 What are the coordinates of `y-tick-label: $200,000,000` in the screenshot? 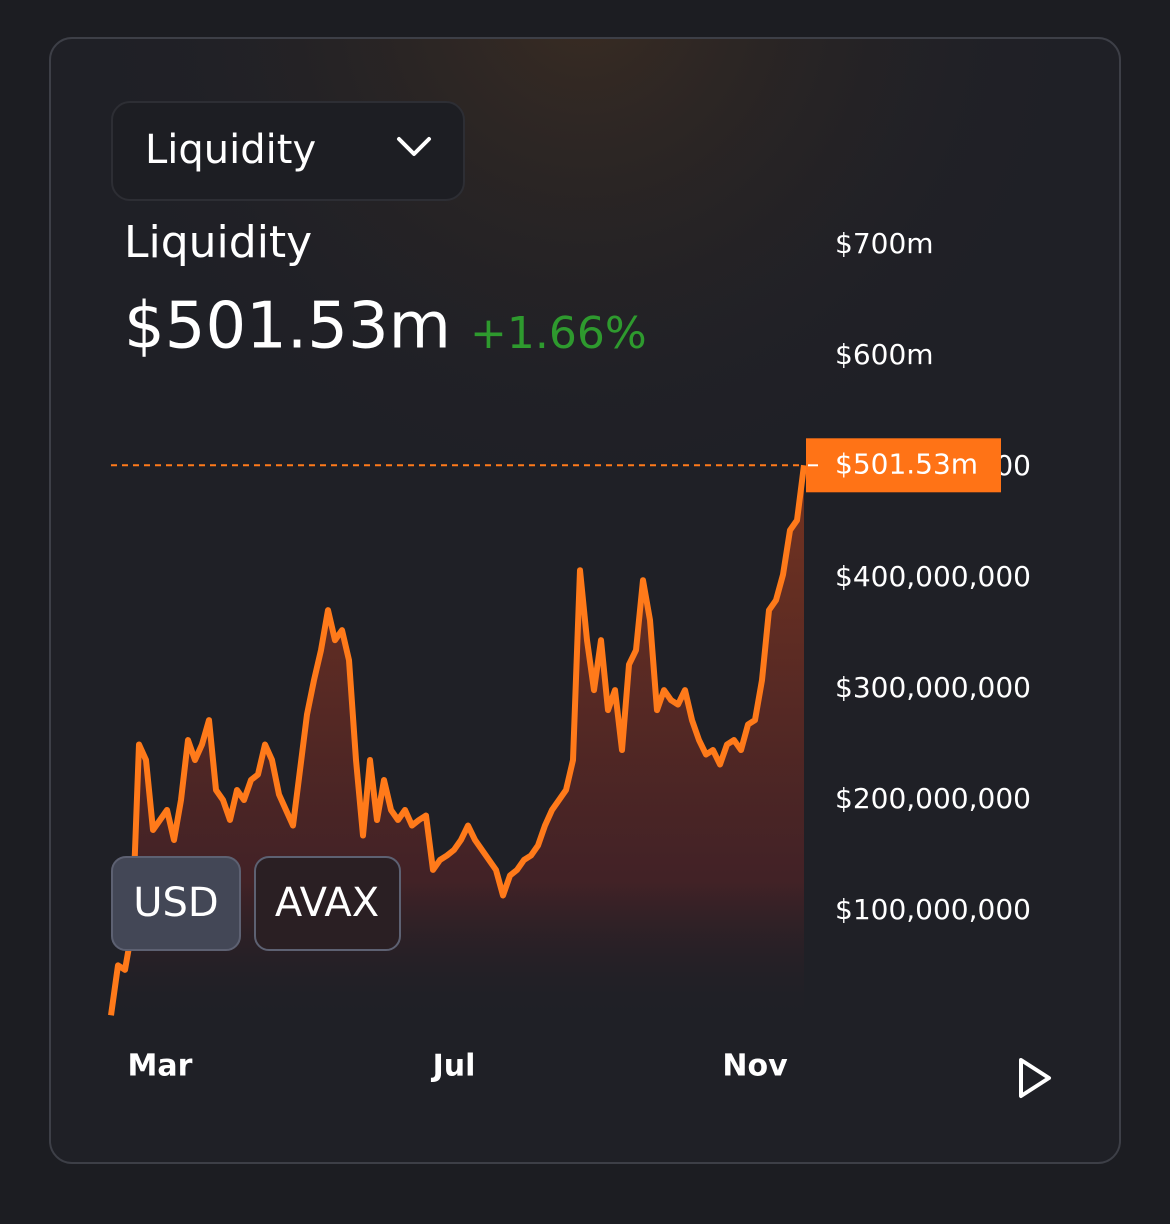 It's located at (933, 798).